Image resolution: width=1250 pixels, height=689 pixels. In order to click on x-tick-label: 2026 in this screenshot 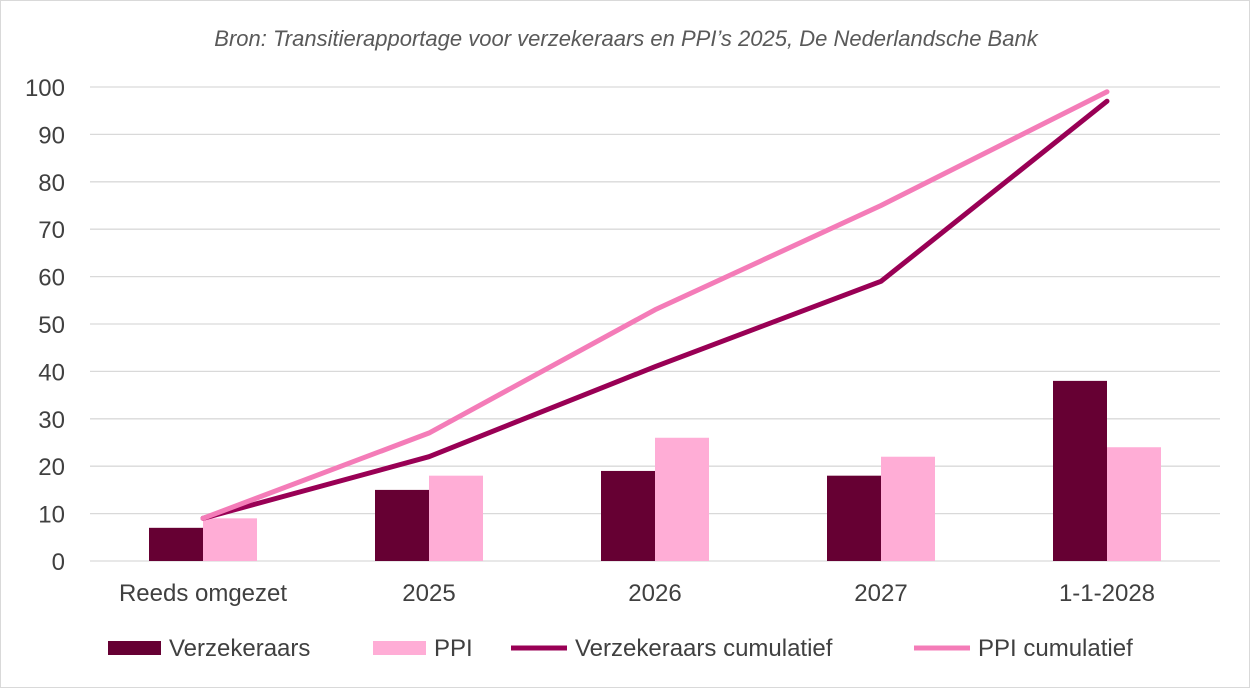, I will do `click(654, 593)`.